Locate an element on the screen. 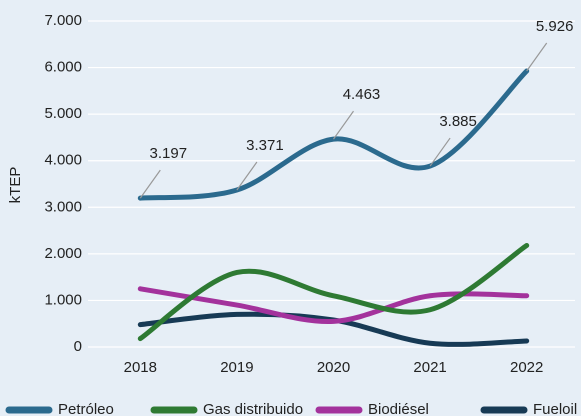  legend-label: Biodiésel is located at coordinates (398, 408).